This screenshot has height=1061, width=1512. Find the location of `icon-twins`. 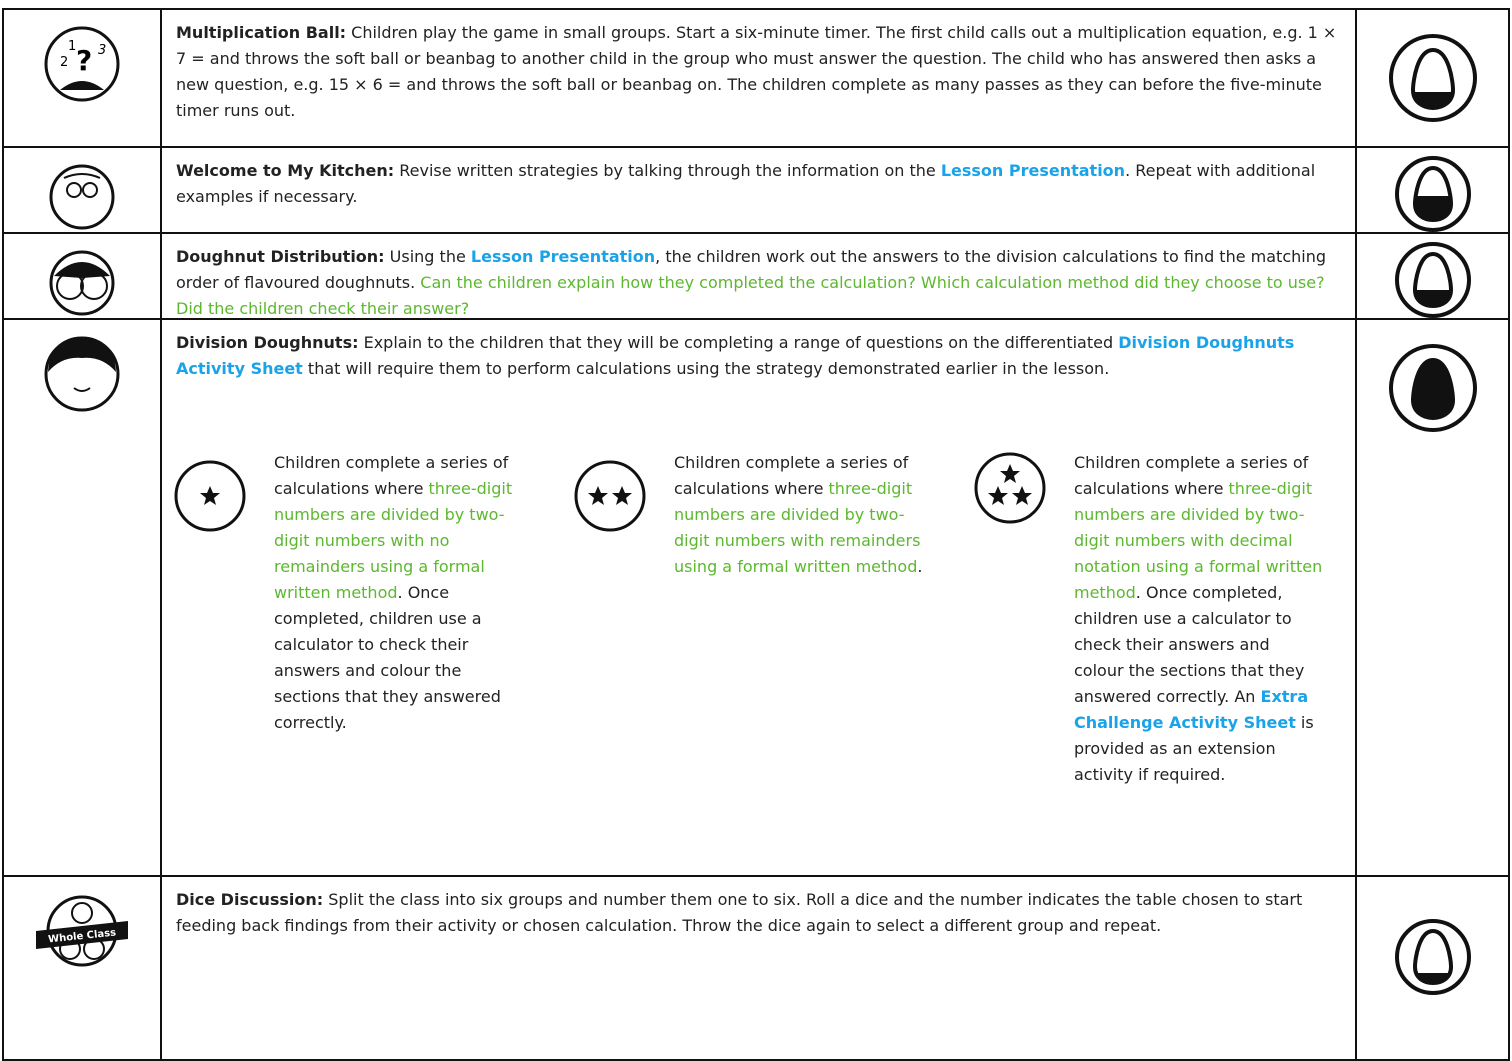

icon-twins is located at coordinates (82, 283).